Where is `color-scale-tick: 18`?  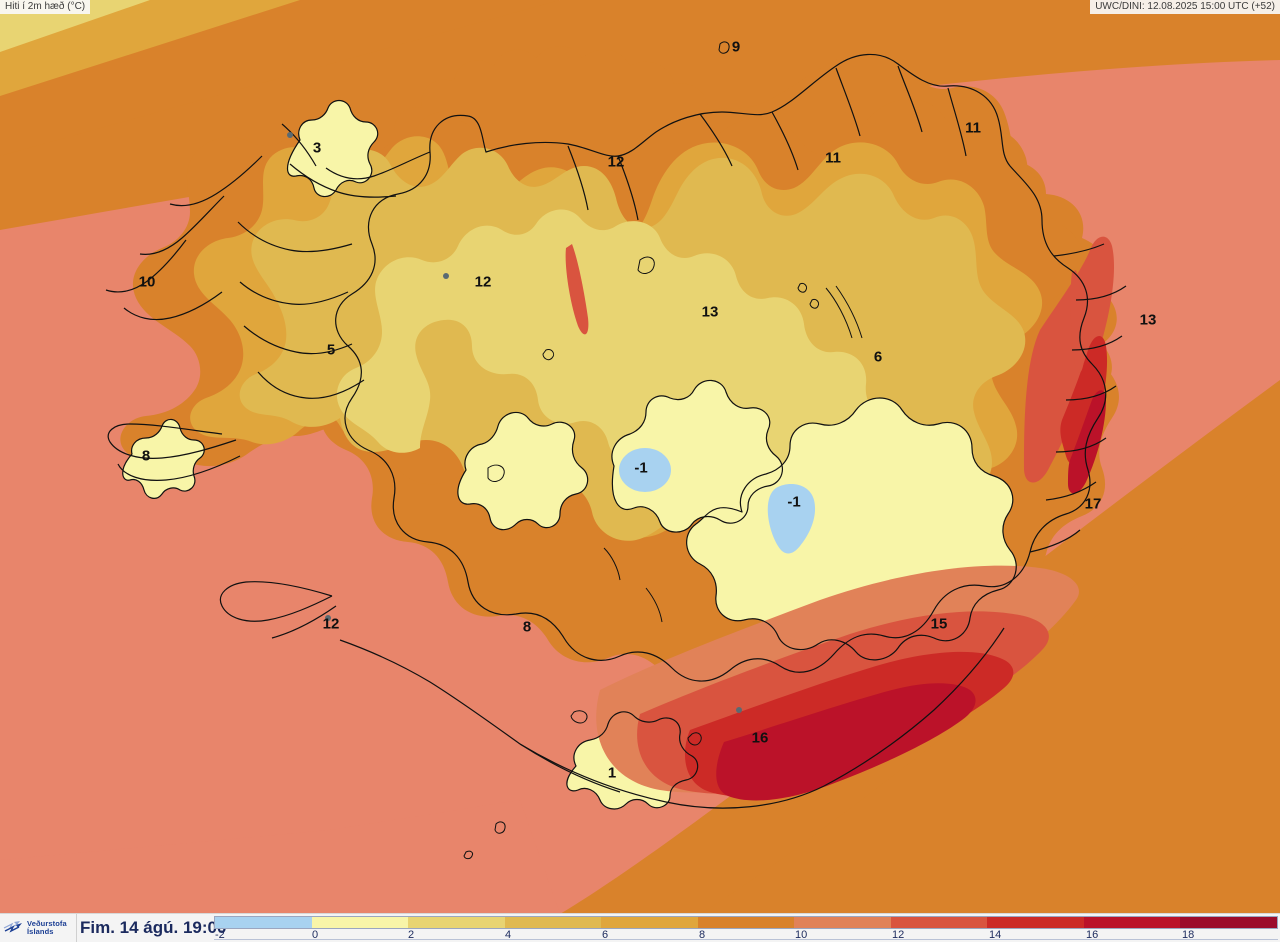
color-scale-tick: 18 is located at coordinates (1188, 935).